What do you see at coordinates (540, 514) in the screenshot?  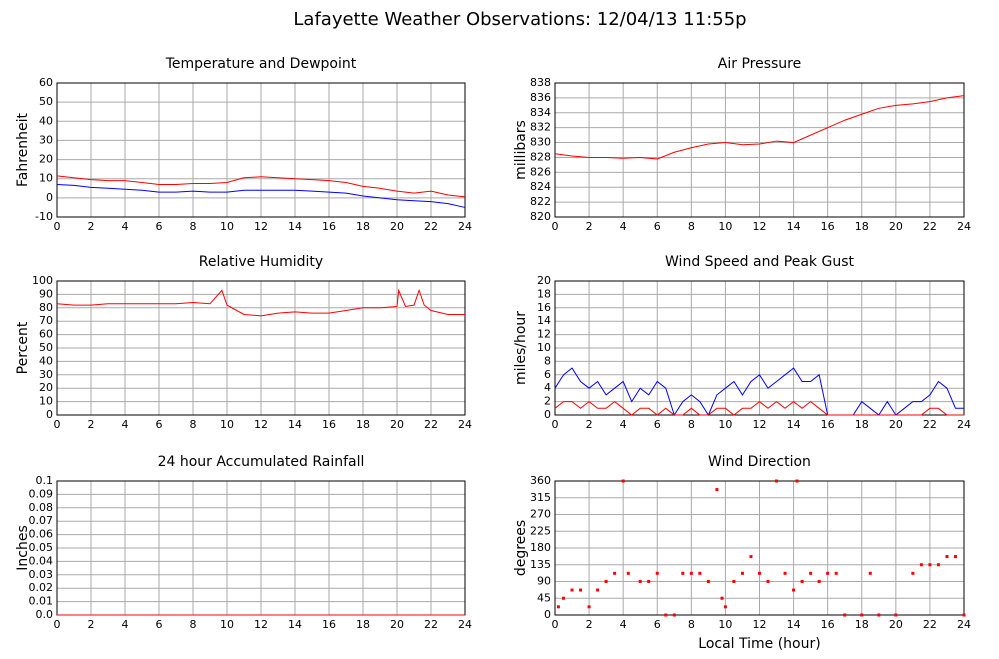 I see `y-tick-label: 270` at bounding box center [540, 514].